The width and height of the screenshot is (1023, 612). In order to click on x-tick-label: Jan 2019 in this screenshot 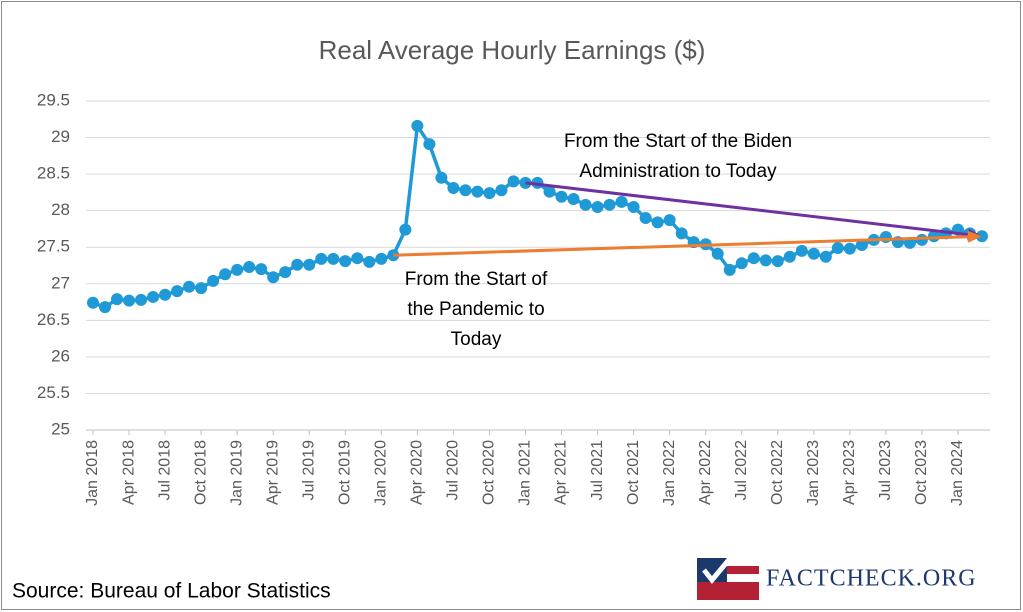, I will do `click(236, 473)`.